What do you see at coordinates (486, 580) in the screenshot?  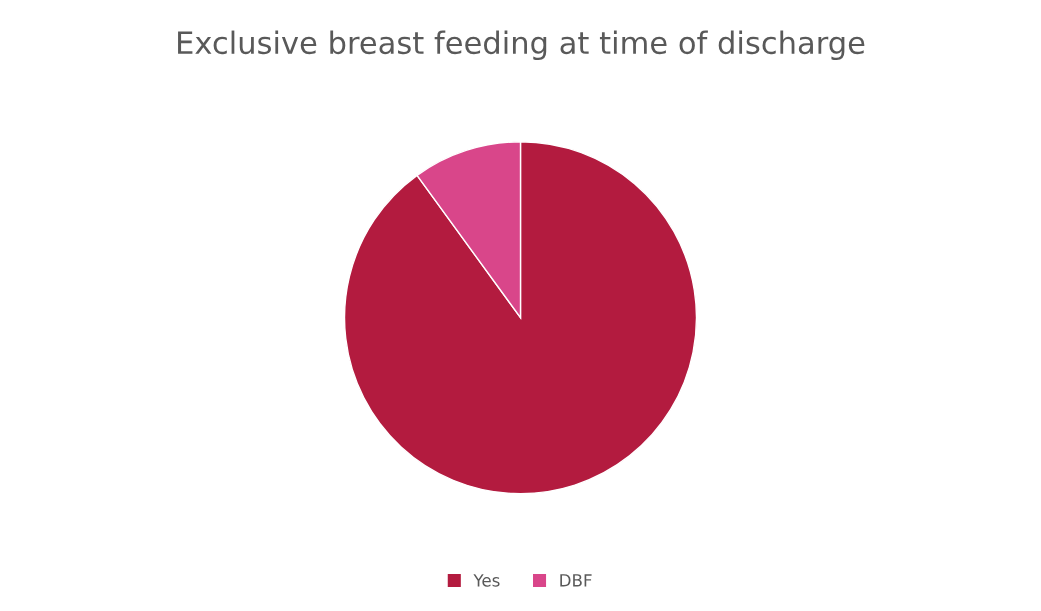 I see `legend-label: Yes` at bounding box center [486, 580].